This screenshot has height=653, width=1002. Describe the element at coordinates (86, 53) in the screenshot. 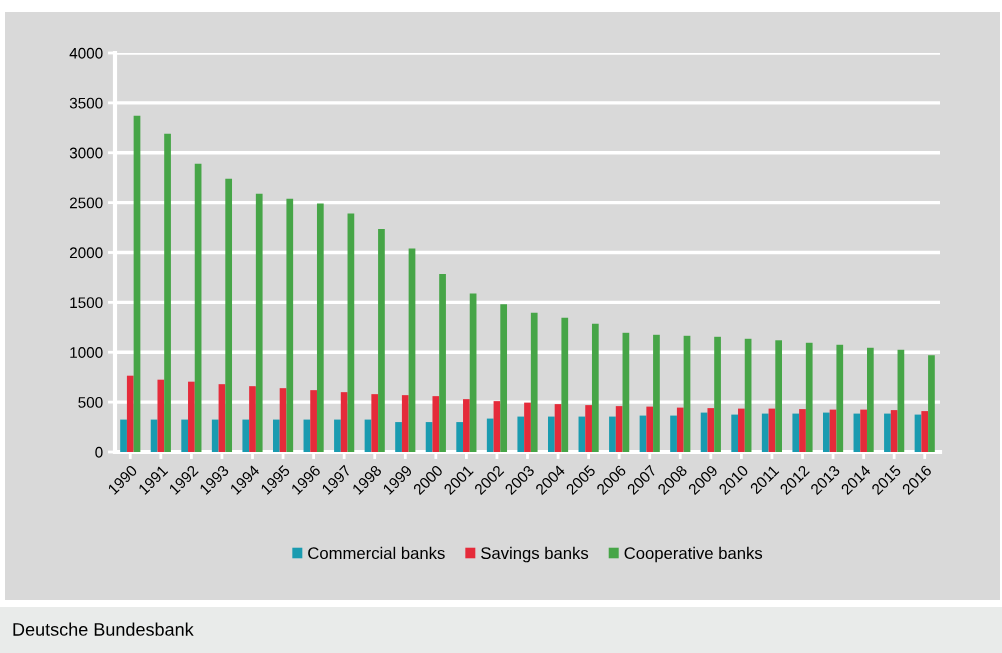

I see `y-tick-label: 4000` at that location.